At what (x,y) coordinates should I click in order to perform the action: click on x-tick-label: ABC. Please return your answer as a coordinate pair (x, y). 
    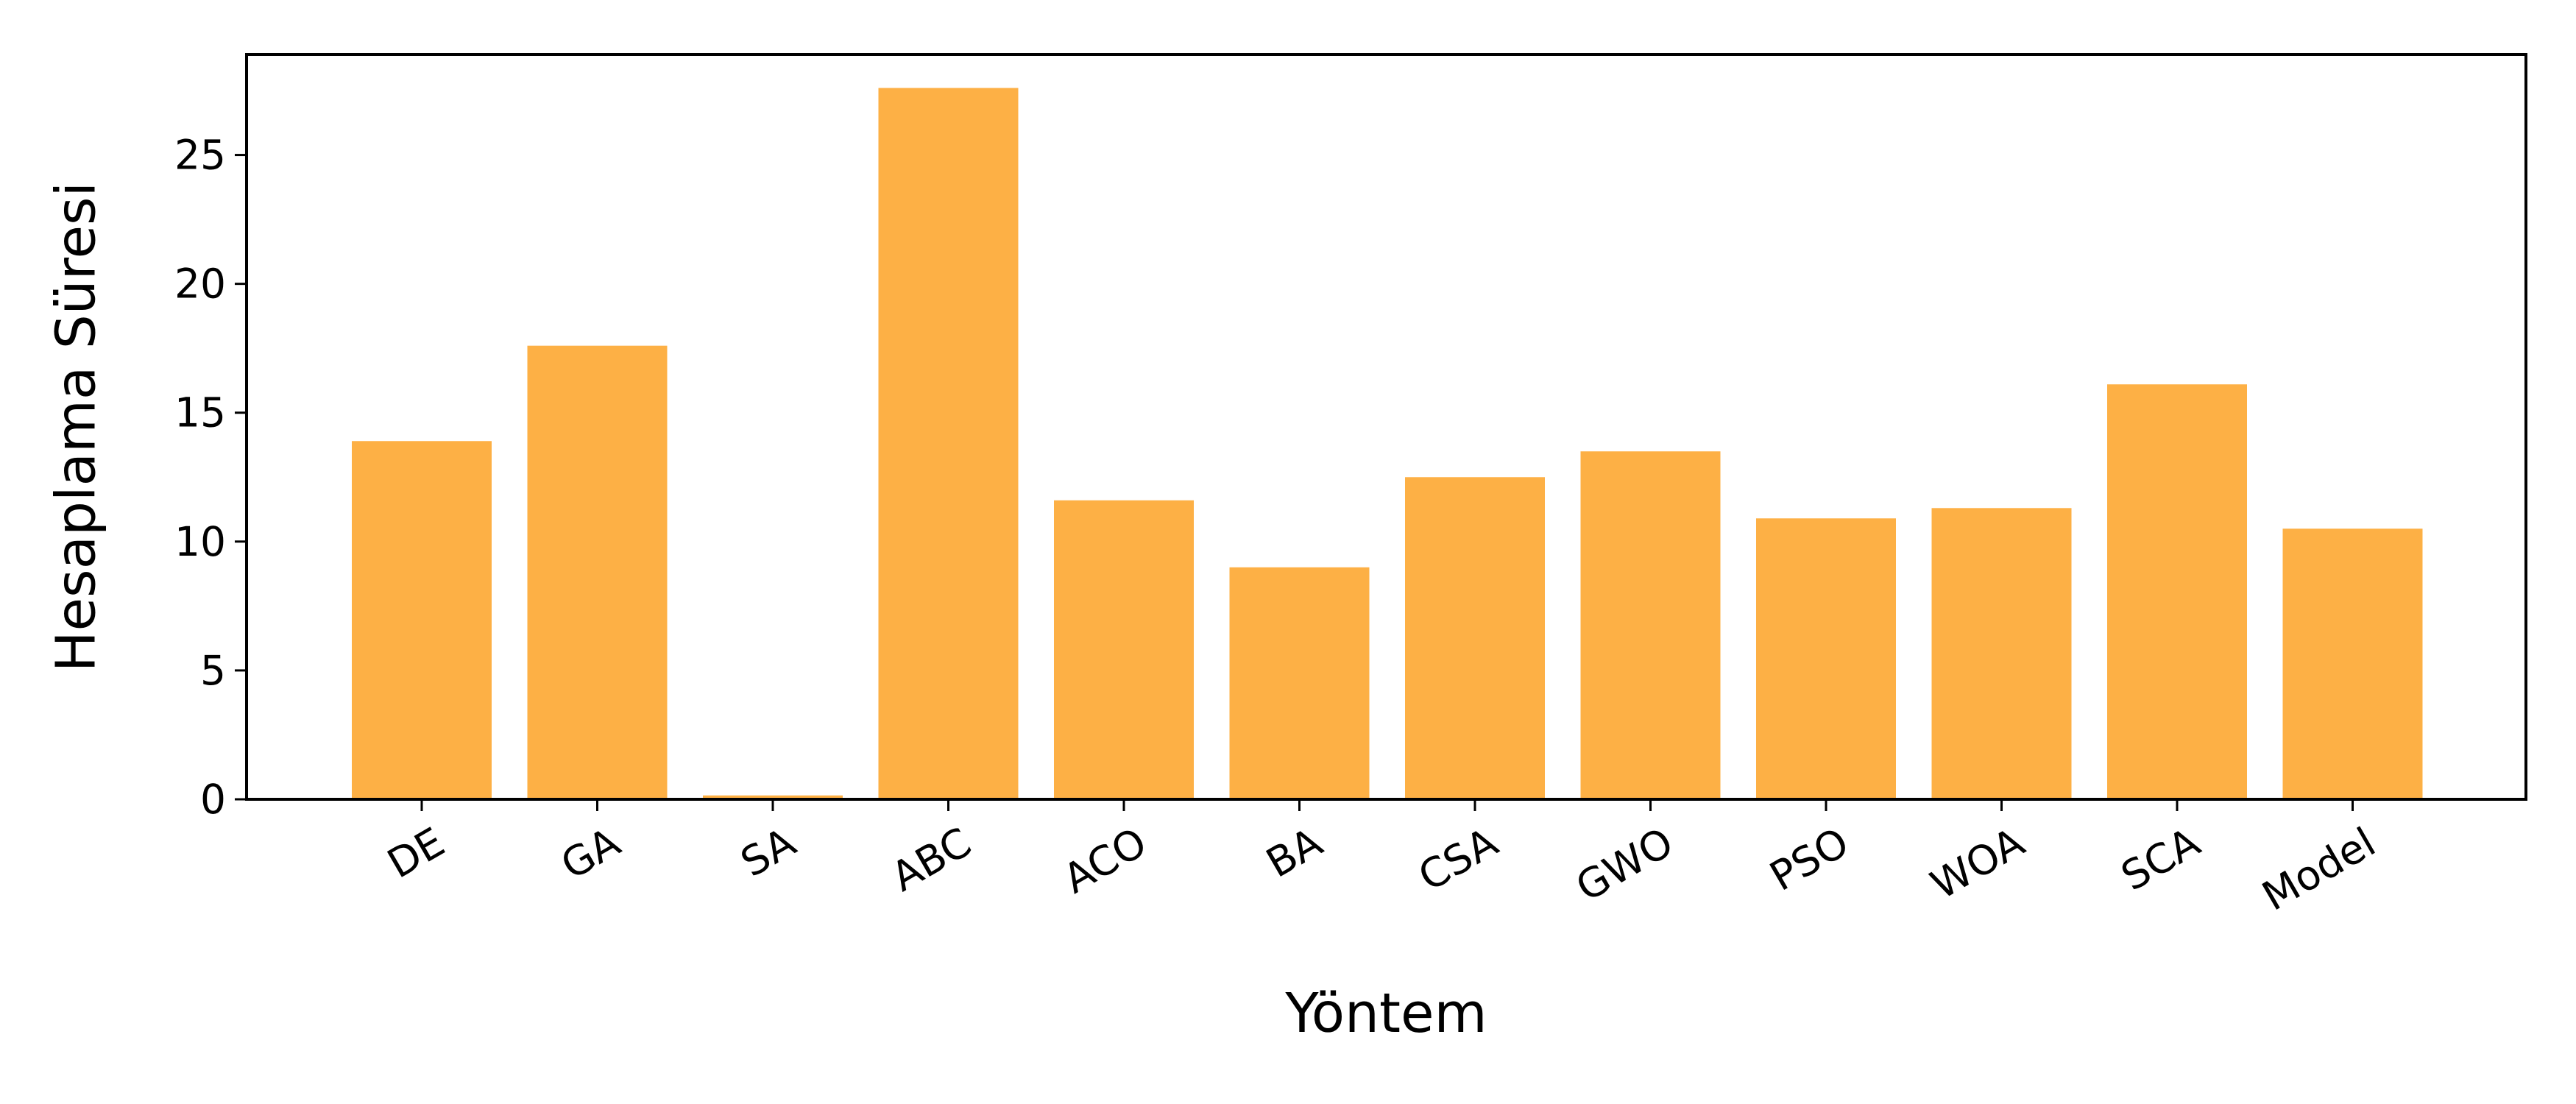
    Looking at the image, I should click on (931, 859).